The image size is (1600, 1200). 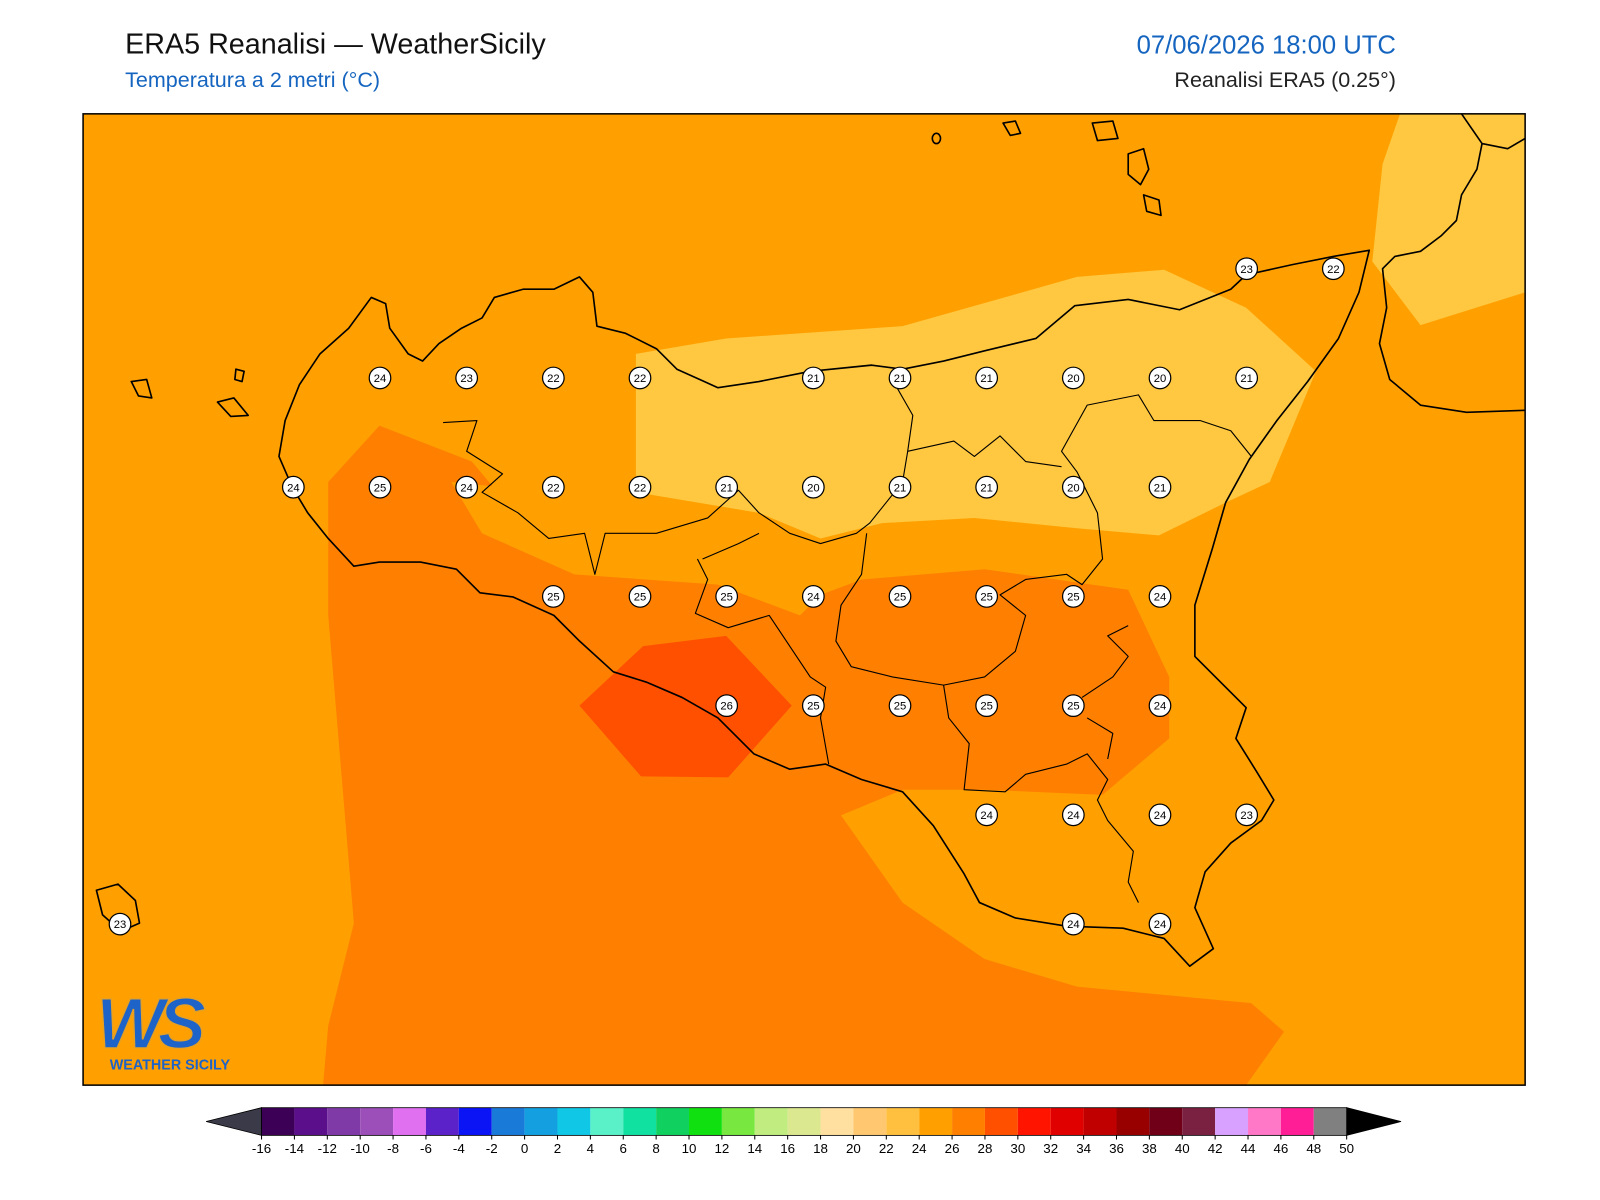 What do you see at coordinates (787, 1148) in the screenshot?
I see `colorbar-tick-label: 16` at bounding box center [787, 1148].